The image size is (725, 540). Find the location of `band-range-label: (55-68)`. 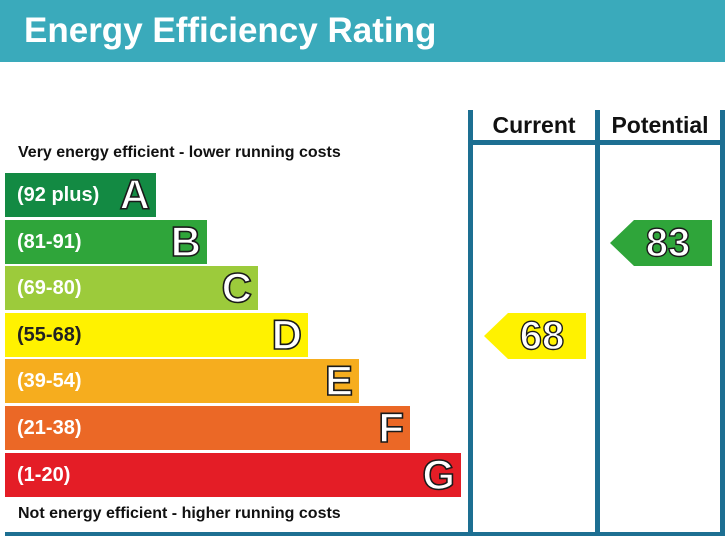

band-range-label: (55-68) is located at coordinates (49, 335).